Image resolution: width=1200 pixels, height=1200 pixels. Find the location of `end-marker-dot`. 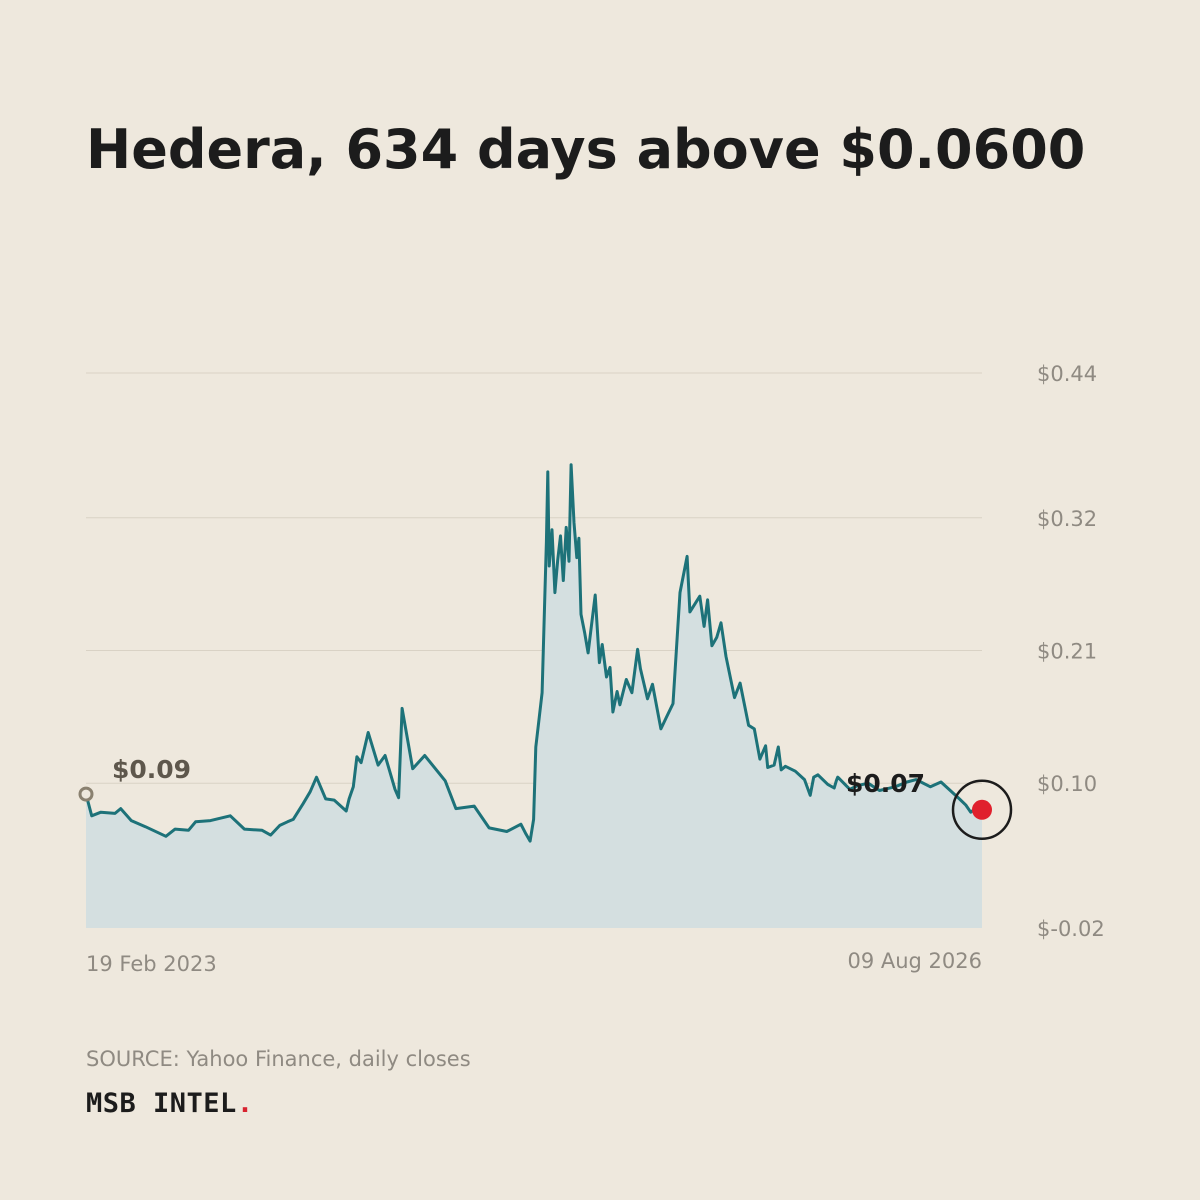

end-marker-dot is located at coordinates (982, 809).